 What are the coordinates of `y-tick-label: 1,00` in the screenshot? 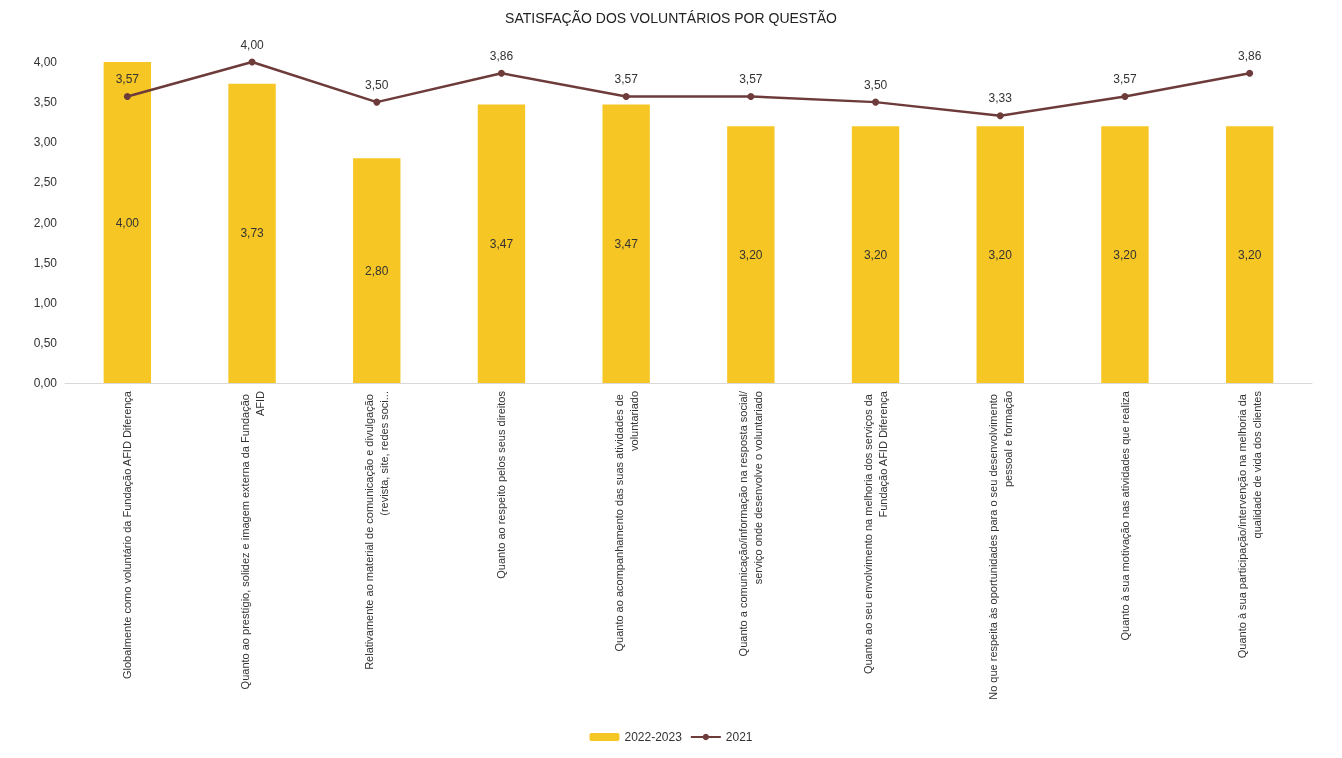 It's located at (45, 302).